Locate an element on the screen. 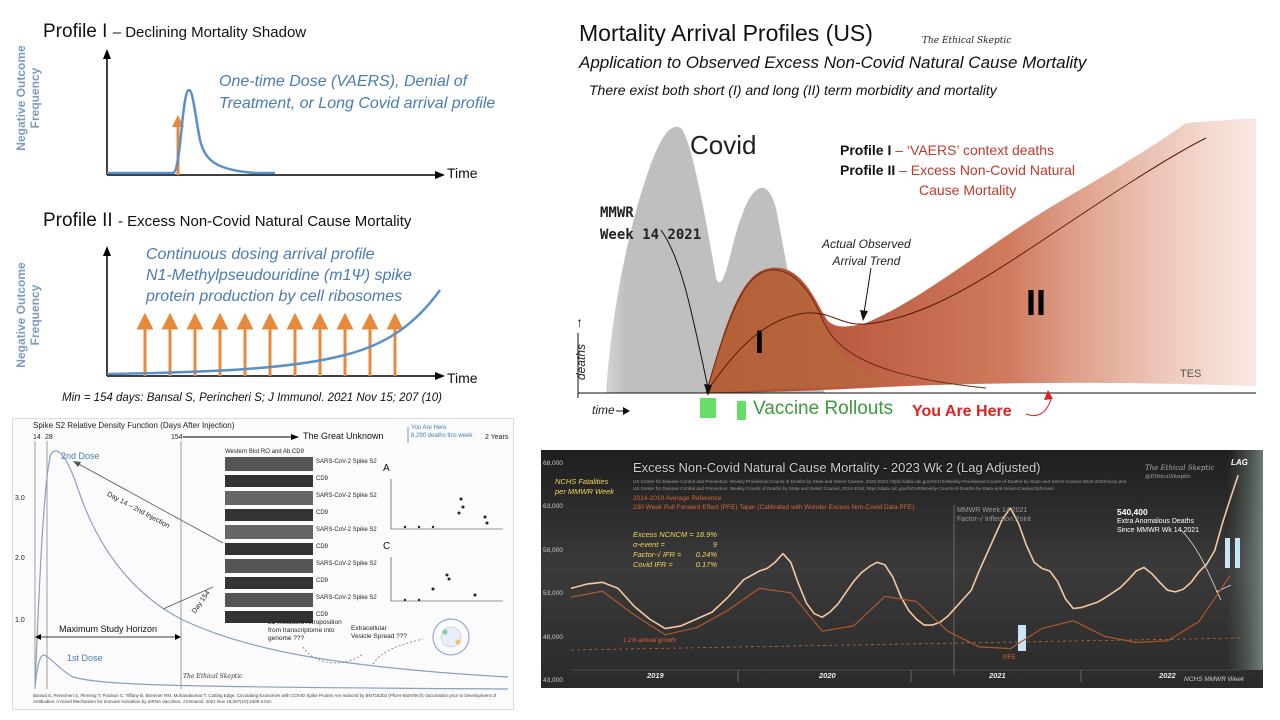 The width and height of the screenshot is (1280, 720). you-are-here-label: You Are Here is located at coordinates (962, 411).